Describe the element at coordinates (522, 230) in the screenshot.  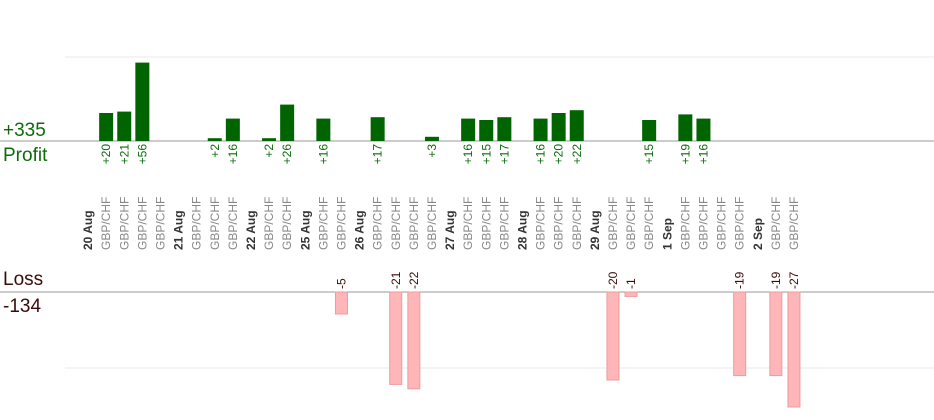
I see `date-tick-label: 28 Aug` at that location.